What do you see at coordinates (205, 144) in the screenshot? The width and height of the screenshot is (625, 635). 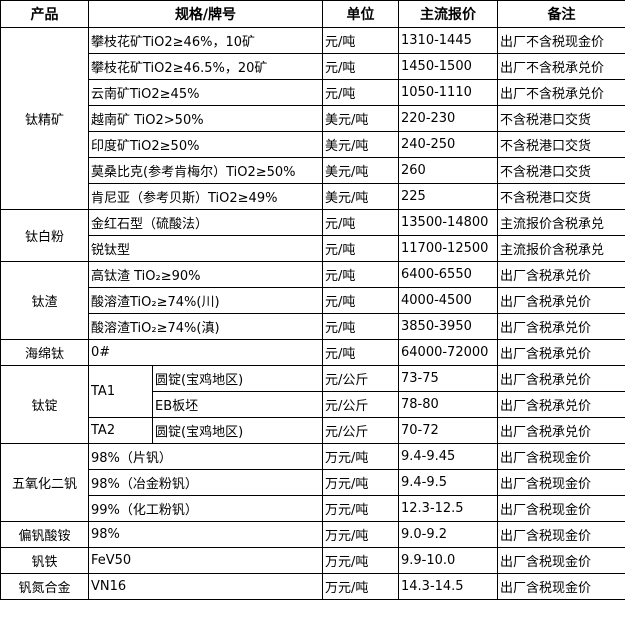 I see `spec-cell: 印度矿TiO2≥50%` at bounding box center [205, 144].